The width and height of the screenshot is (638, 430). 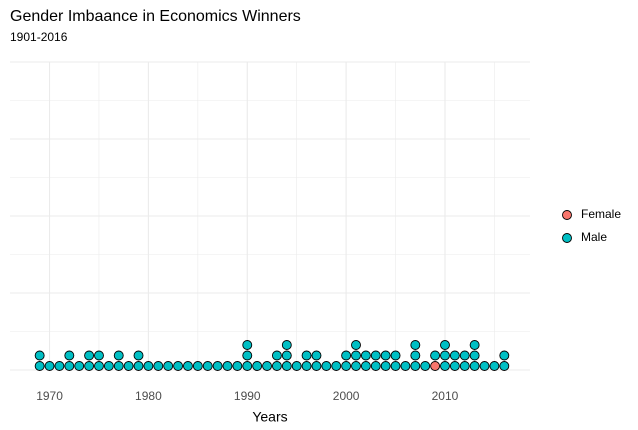 What do you see at coordinates (148, 396) in the screenshot?
I see `x-tick-label: 1980` at bounding box center [148, 396].